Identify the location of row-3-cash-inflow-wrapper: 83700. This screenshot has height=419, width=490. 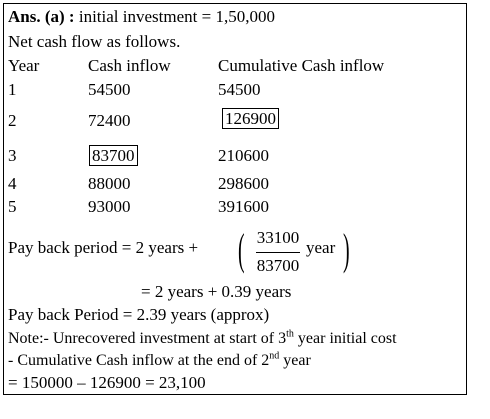
(113, 155).